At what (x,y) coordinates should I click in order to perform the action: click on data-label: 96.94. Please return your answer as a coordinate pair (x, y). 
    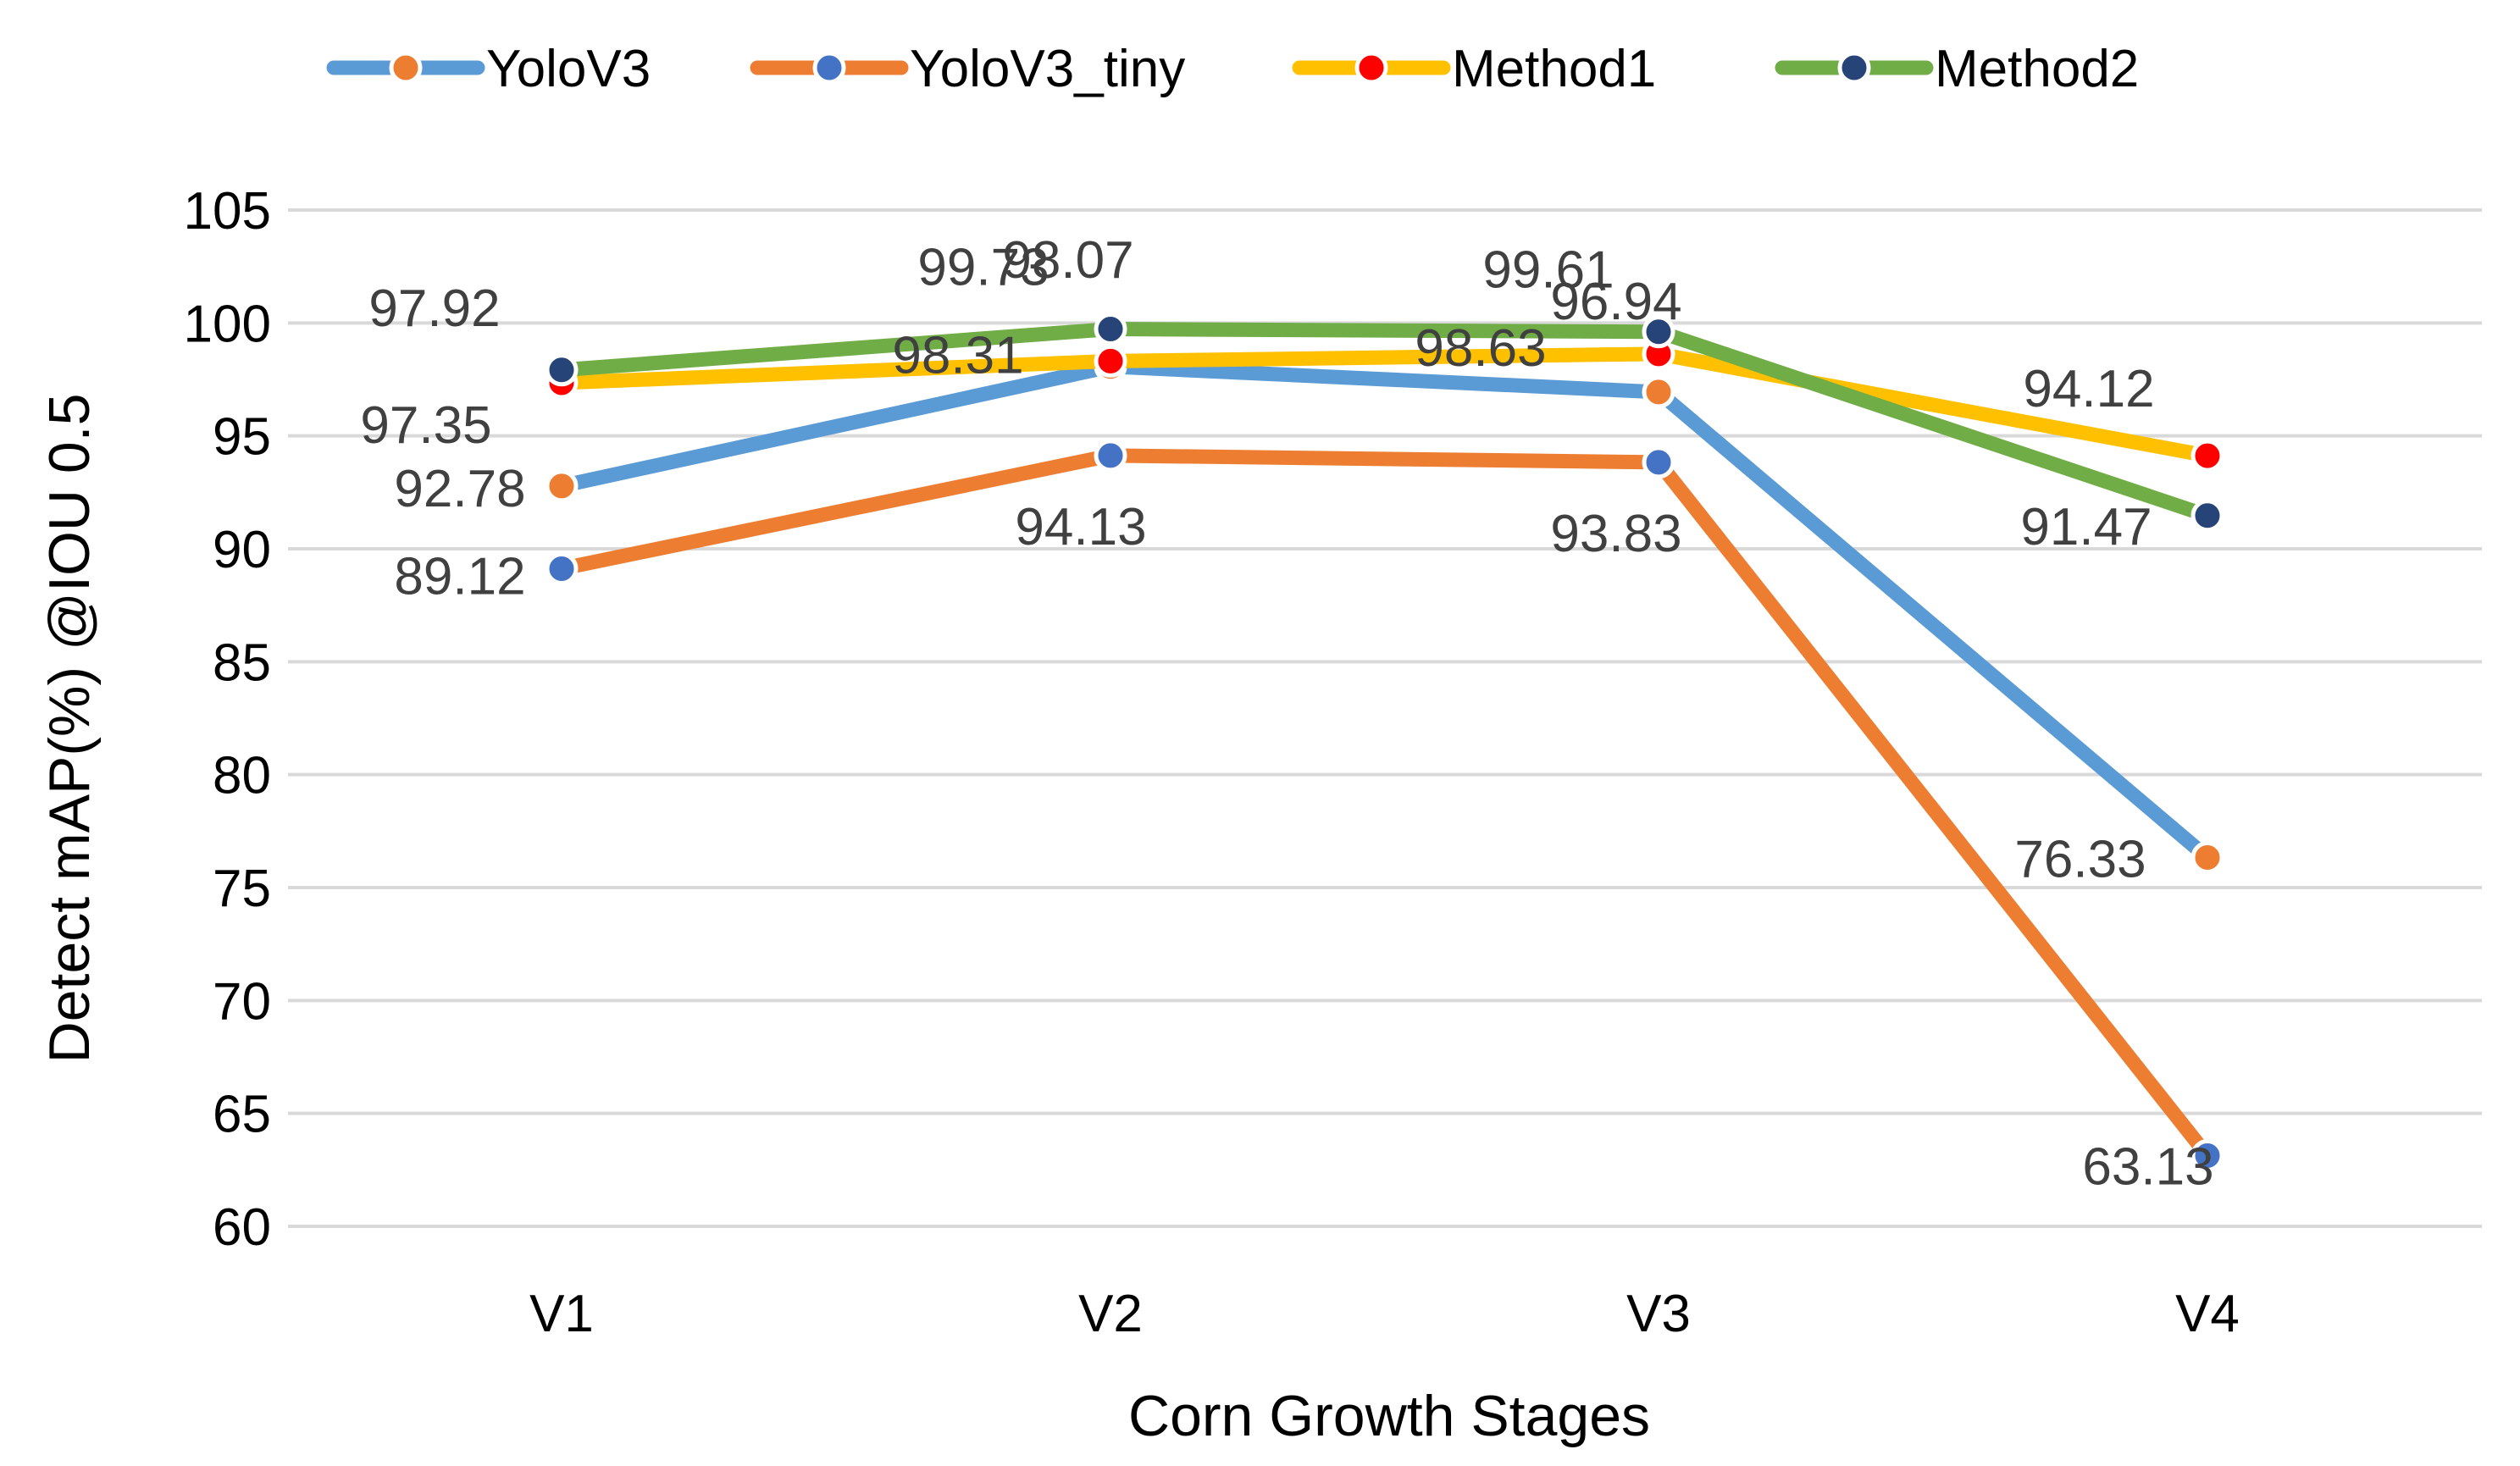
    Looking at the image, I should click on (1615, 302).